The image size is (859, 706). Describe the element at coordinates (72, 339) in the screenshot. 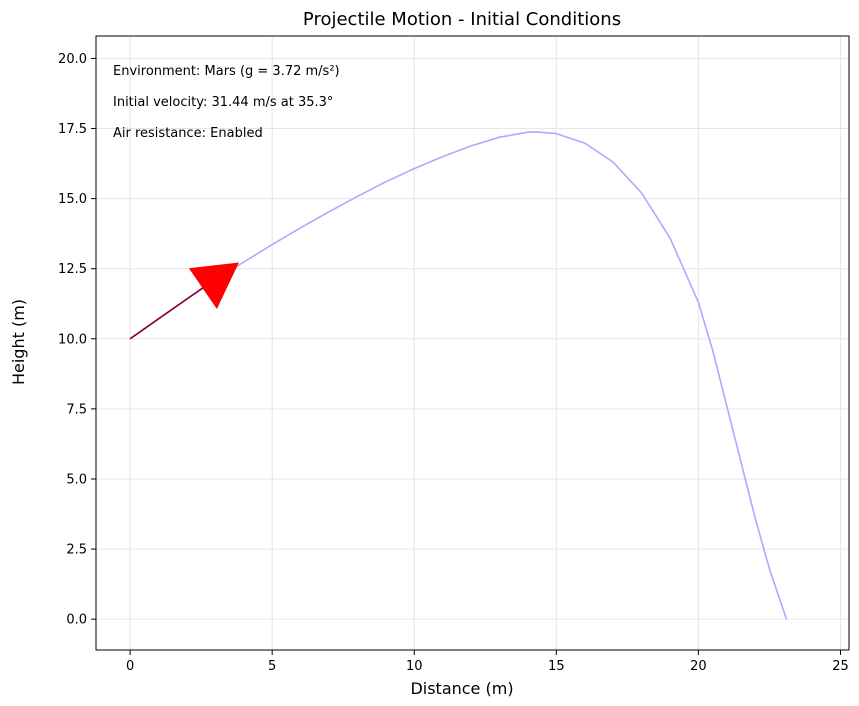

I see `y-tick-label: 10.0` at that location.